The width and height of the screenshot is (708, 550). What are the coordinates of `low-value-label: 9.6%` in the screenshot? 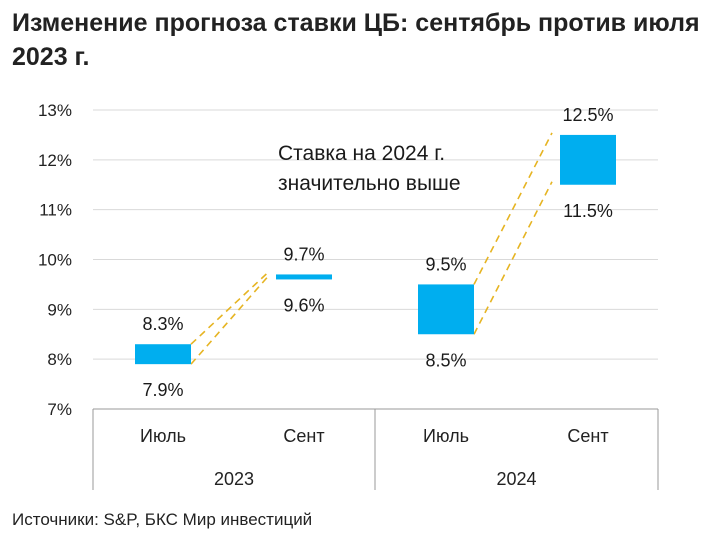 It's located at (303, 305).